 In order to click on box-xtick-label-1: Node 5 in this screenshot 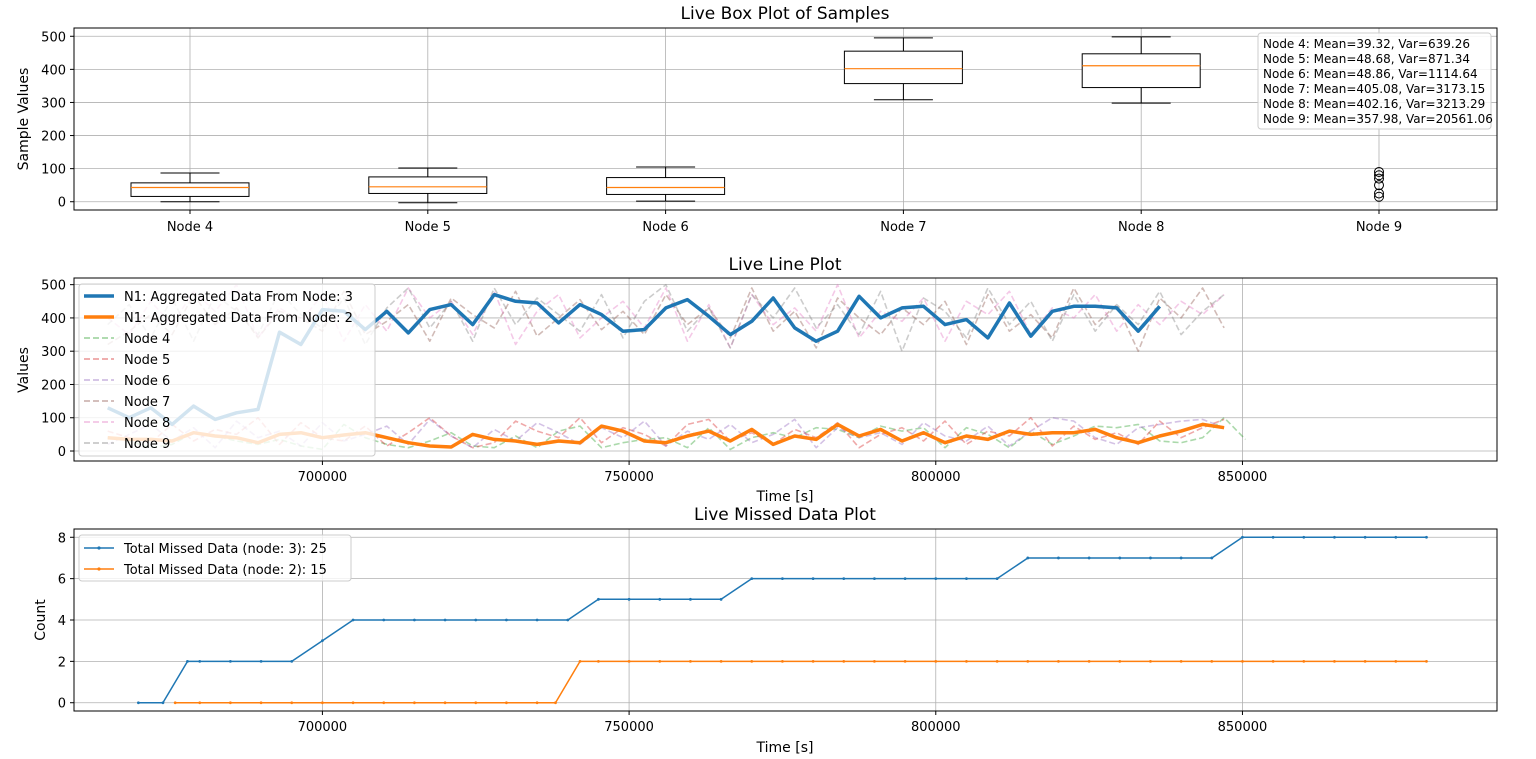, I will do `click(428, 227)`.